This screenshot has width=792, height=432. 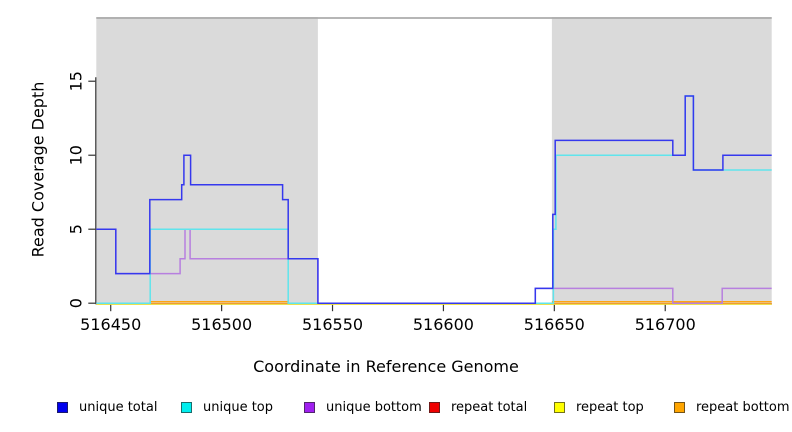 I want to click on y-tick-label: 10, so click(x=75, y=155).